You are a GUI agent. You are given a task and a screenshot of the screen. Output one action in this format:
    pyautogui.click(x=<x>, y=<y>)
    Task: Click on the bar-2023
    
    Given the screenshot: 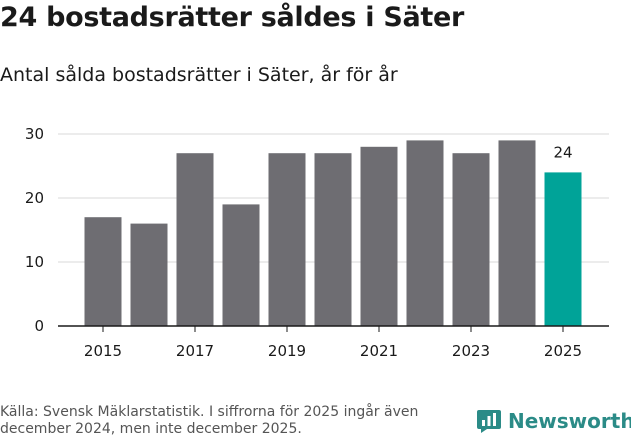 What is the action you would take?
    pyautogui.click(x=471, y=239)
    